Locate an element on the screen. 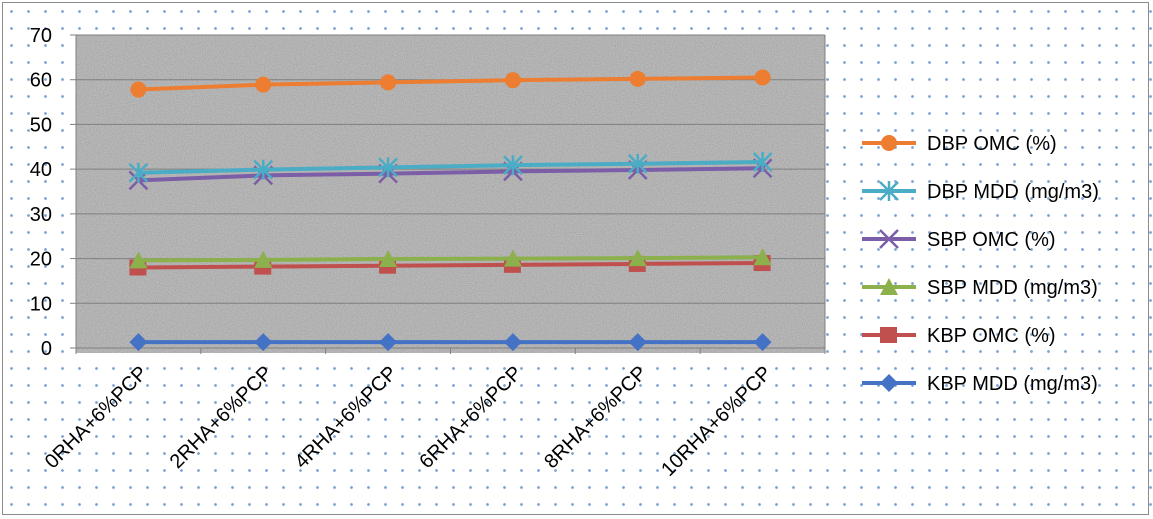 The image size is (1153, 519). y-tick-label: 40 is located at coordinates (41, 170).